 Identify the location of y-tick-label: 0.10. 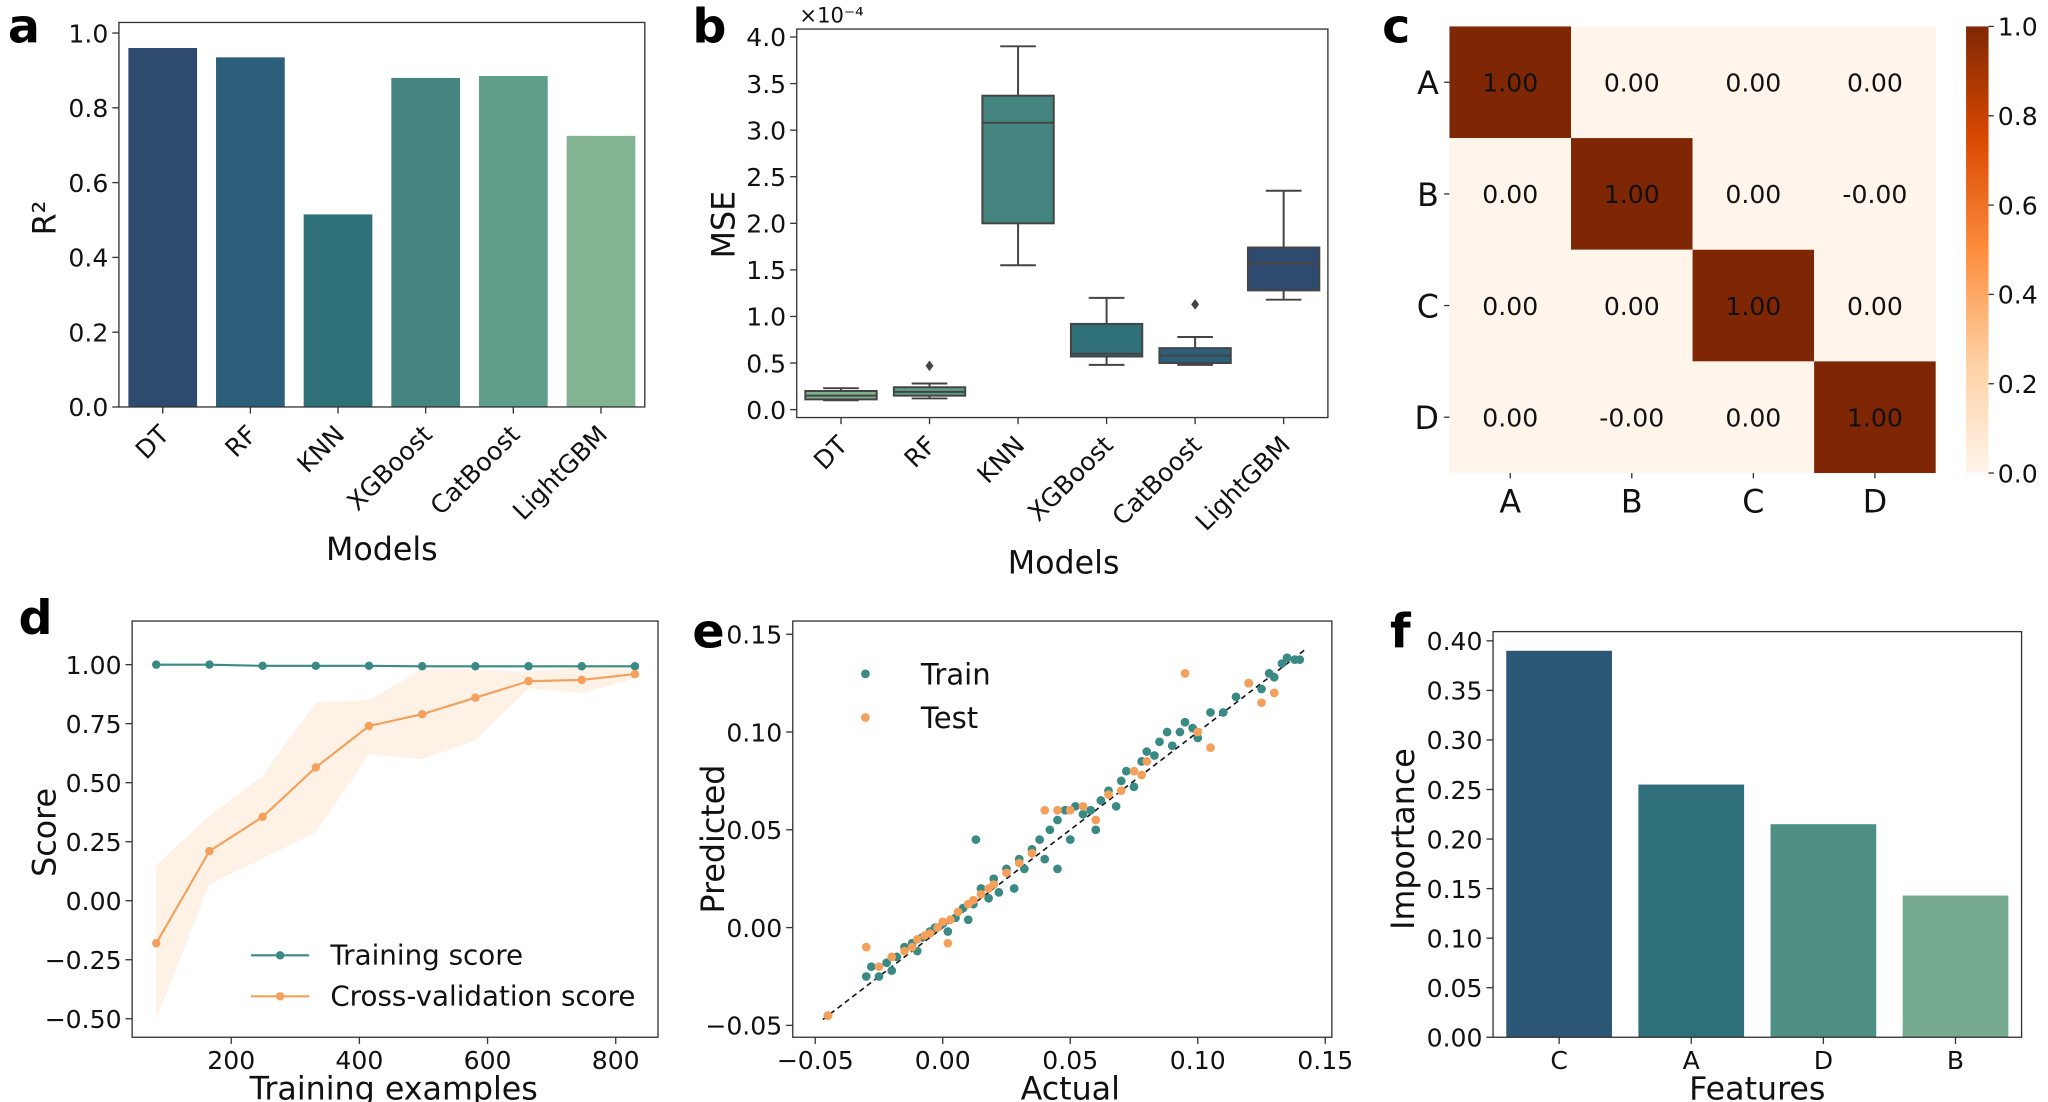
(754, 732).